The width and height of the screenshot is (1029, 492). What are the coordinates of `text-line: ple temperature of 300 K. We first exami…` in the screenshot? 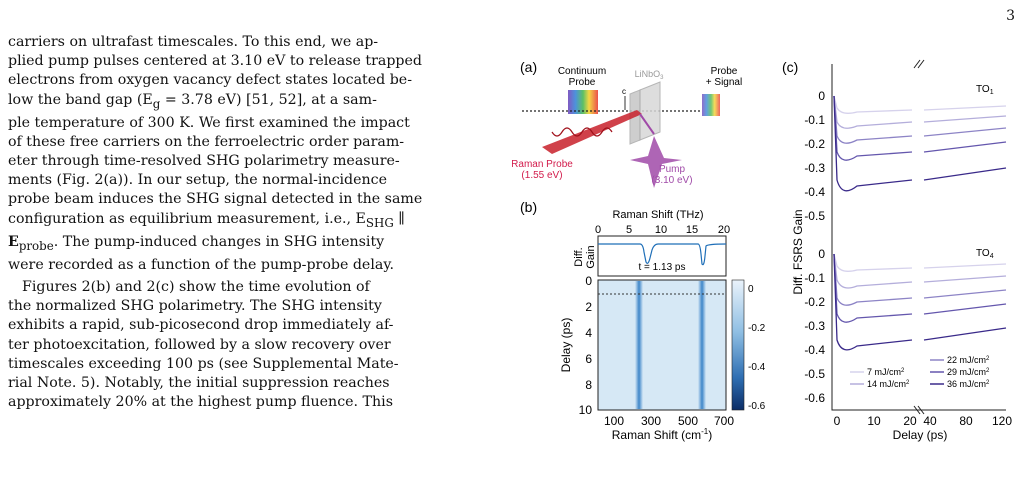 It's located at (209, 122).